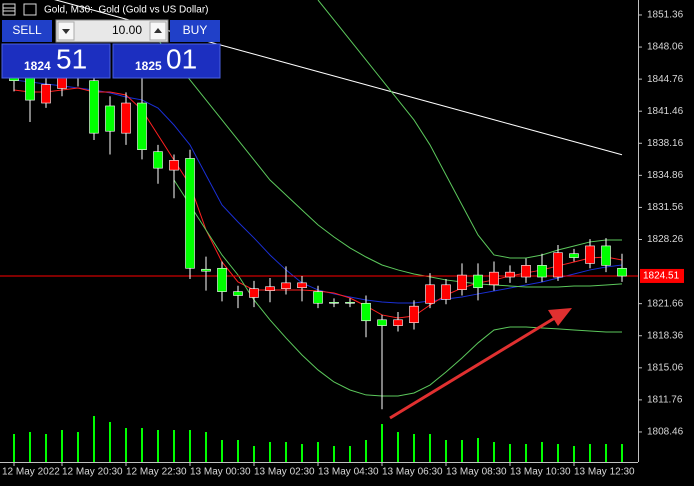 The image size is (694, 486). I want to click on y-tick-label: 1831.56, so click(665, 207).